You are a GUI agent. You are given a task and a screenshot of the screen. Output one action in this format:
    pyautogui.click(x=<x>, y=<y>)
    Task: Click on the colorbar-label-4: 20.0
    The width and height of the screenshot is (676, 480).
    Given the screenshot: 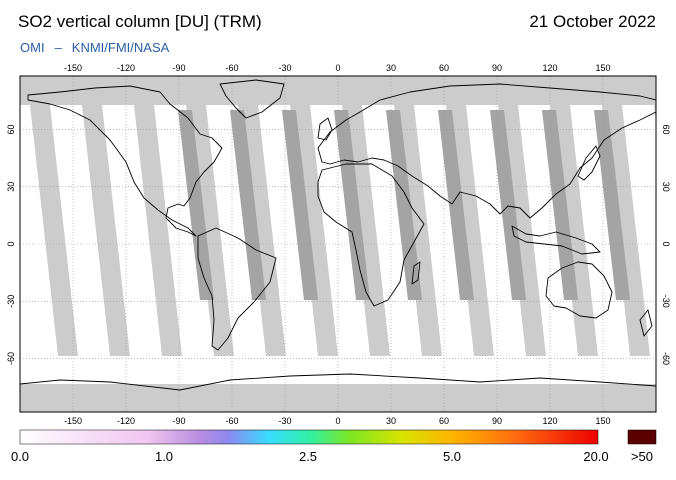 What is the action you would take?
    pyautogui.click(x=596, y=456)
    